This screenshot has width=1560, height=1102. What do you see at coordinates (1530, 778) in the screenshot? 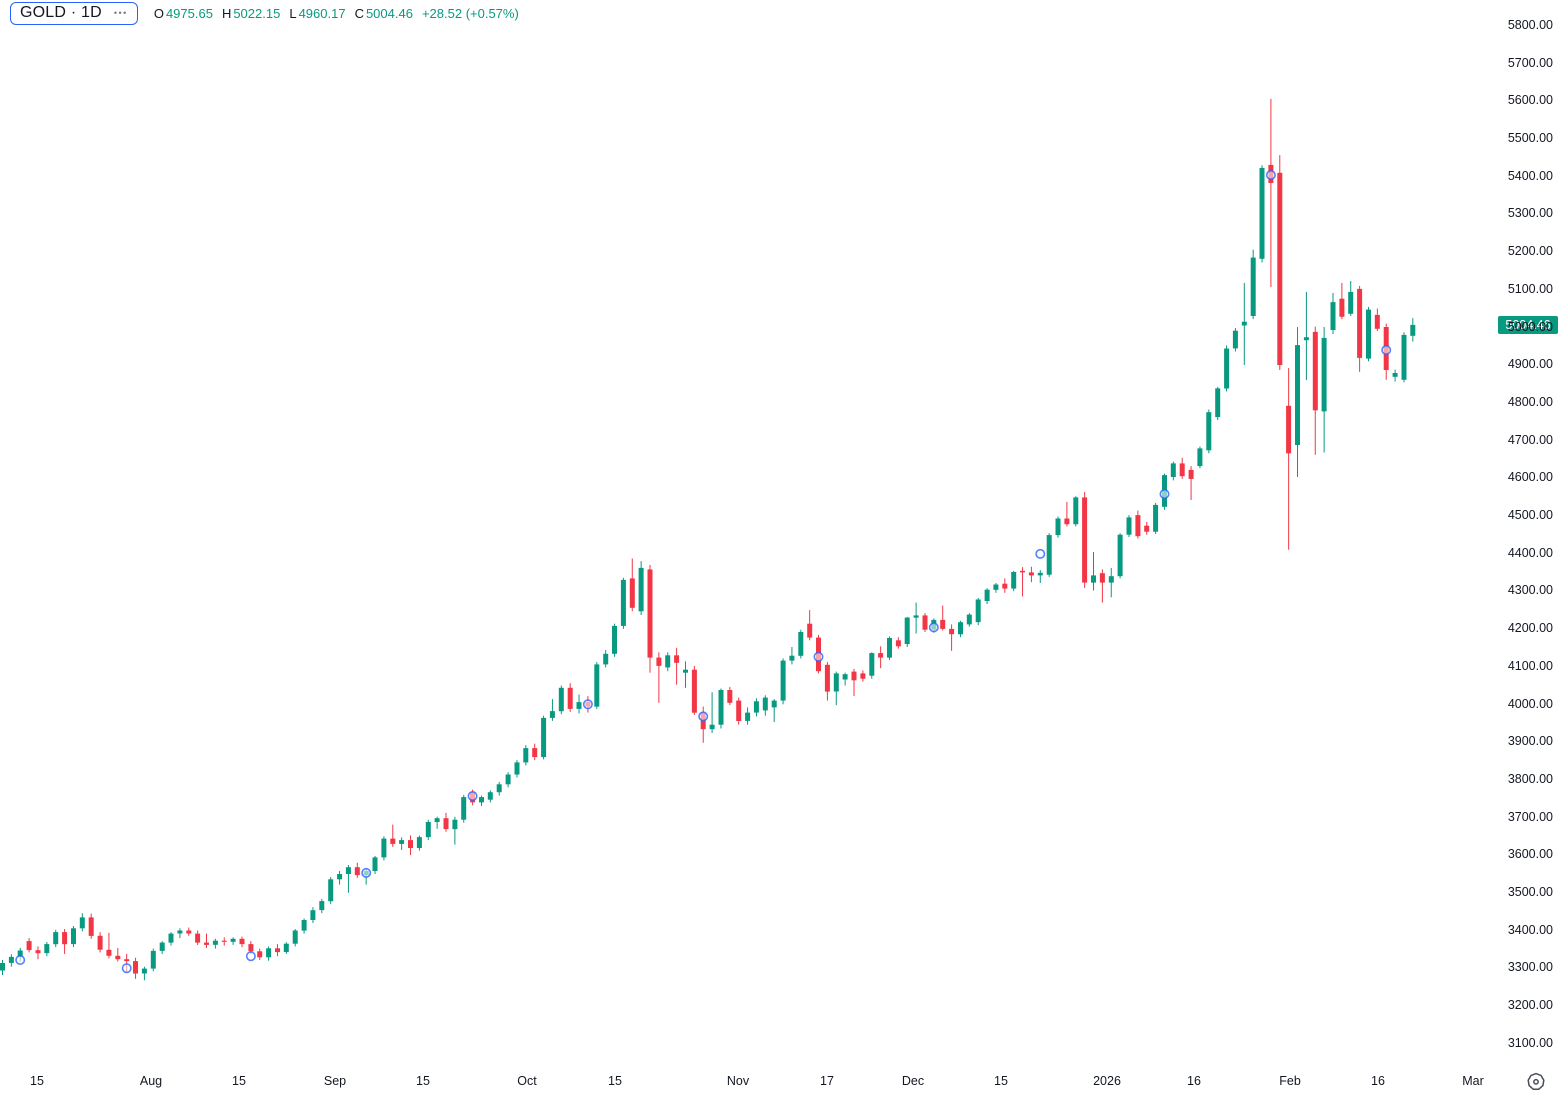
I see `price-tick-label: 3800.00` at bounding box center [1530, 778].